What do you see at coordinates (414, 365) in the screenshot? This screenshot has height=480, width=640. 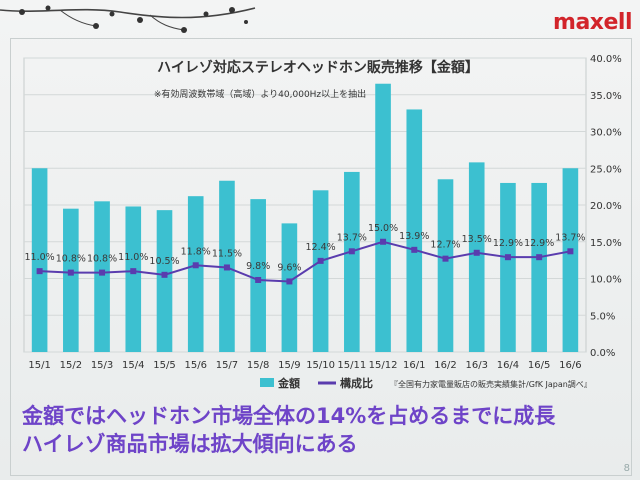 I see `x-tick-label: 16/1` at bounding box center [414, 365].